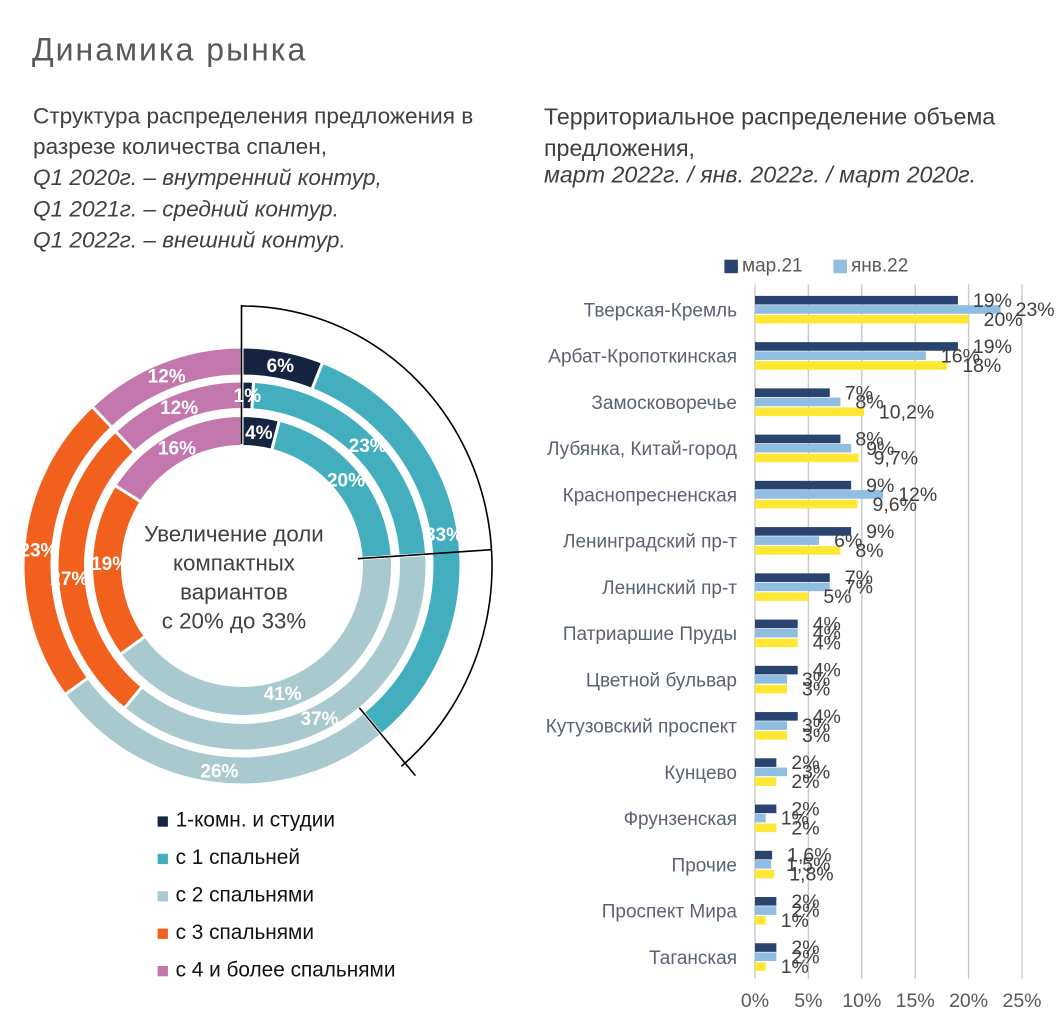  I want to click on svg-text: Тверская-Кремль, so click(661, 310).